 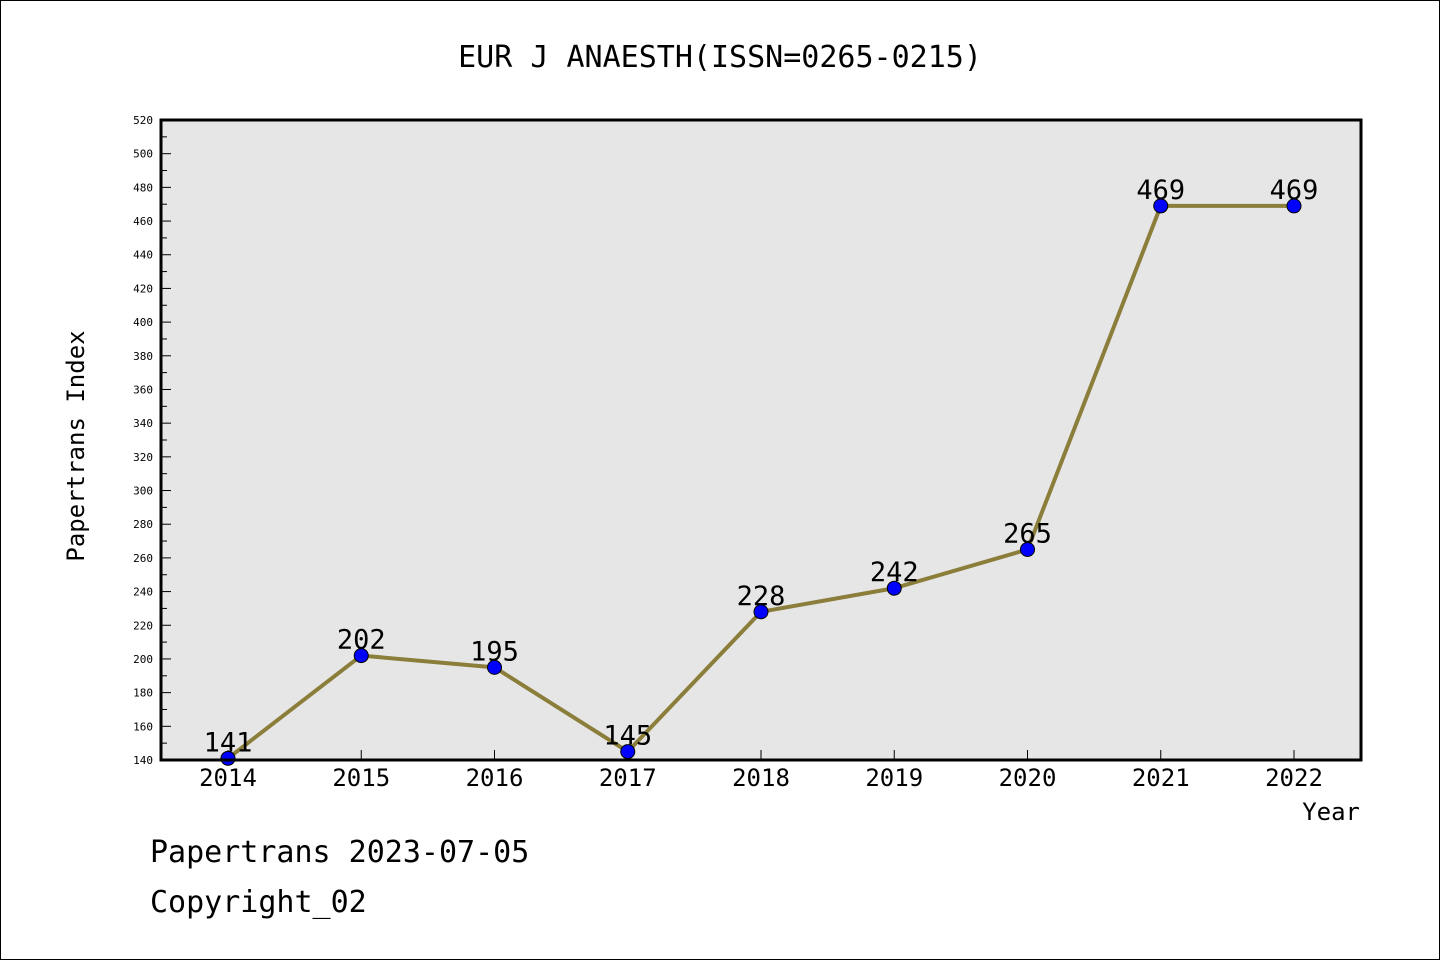 What do you see at coordinates (143, 558) in the screenshot?
I see `y-tick-label: 260` at bounding box center [143, 558].